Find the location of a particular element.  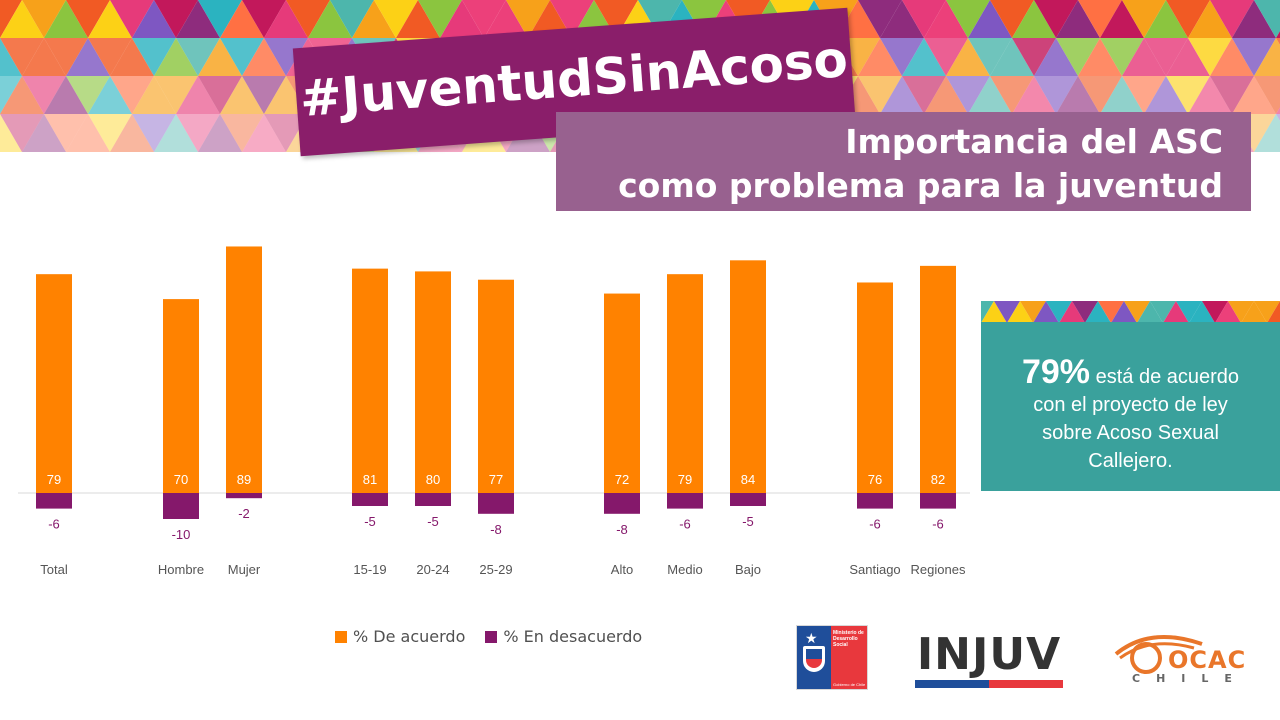

bar-agree-total is located at coordinates (54, 383).